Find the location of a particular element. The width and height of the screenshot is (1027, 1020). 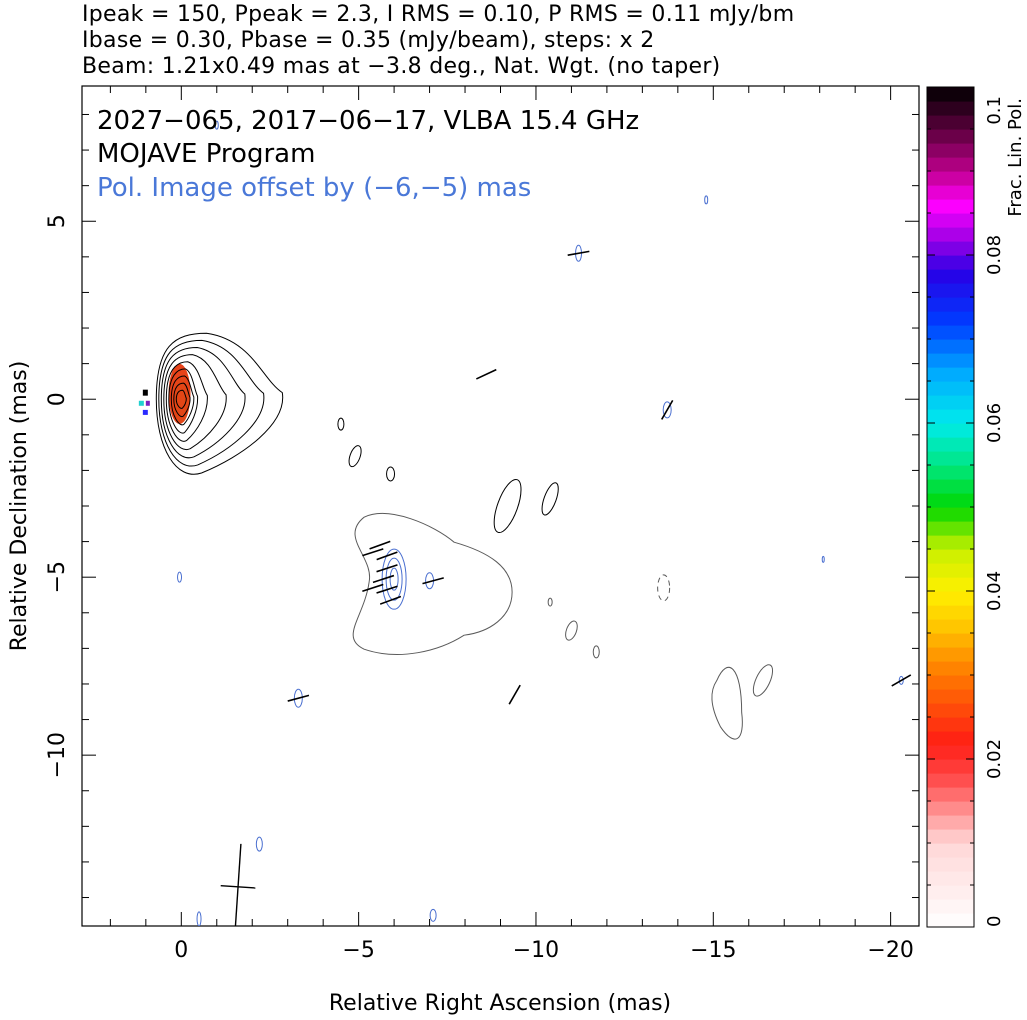

y-tick-label: 0 is located at coordinates (57, 399).